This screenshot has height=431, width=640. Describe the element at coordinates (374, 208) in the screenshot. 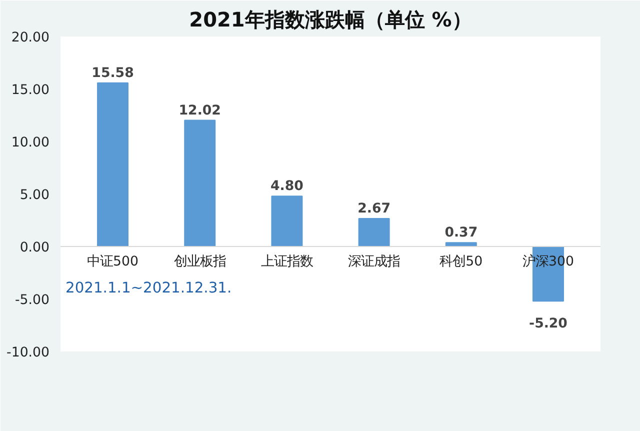

I see `data-label: 2.67` at that location.